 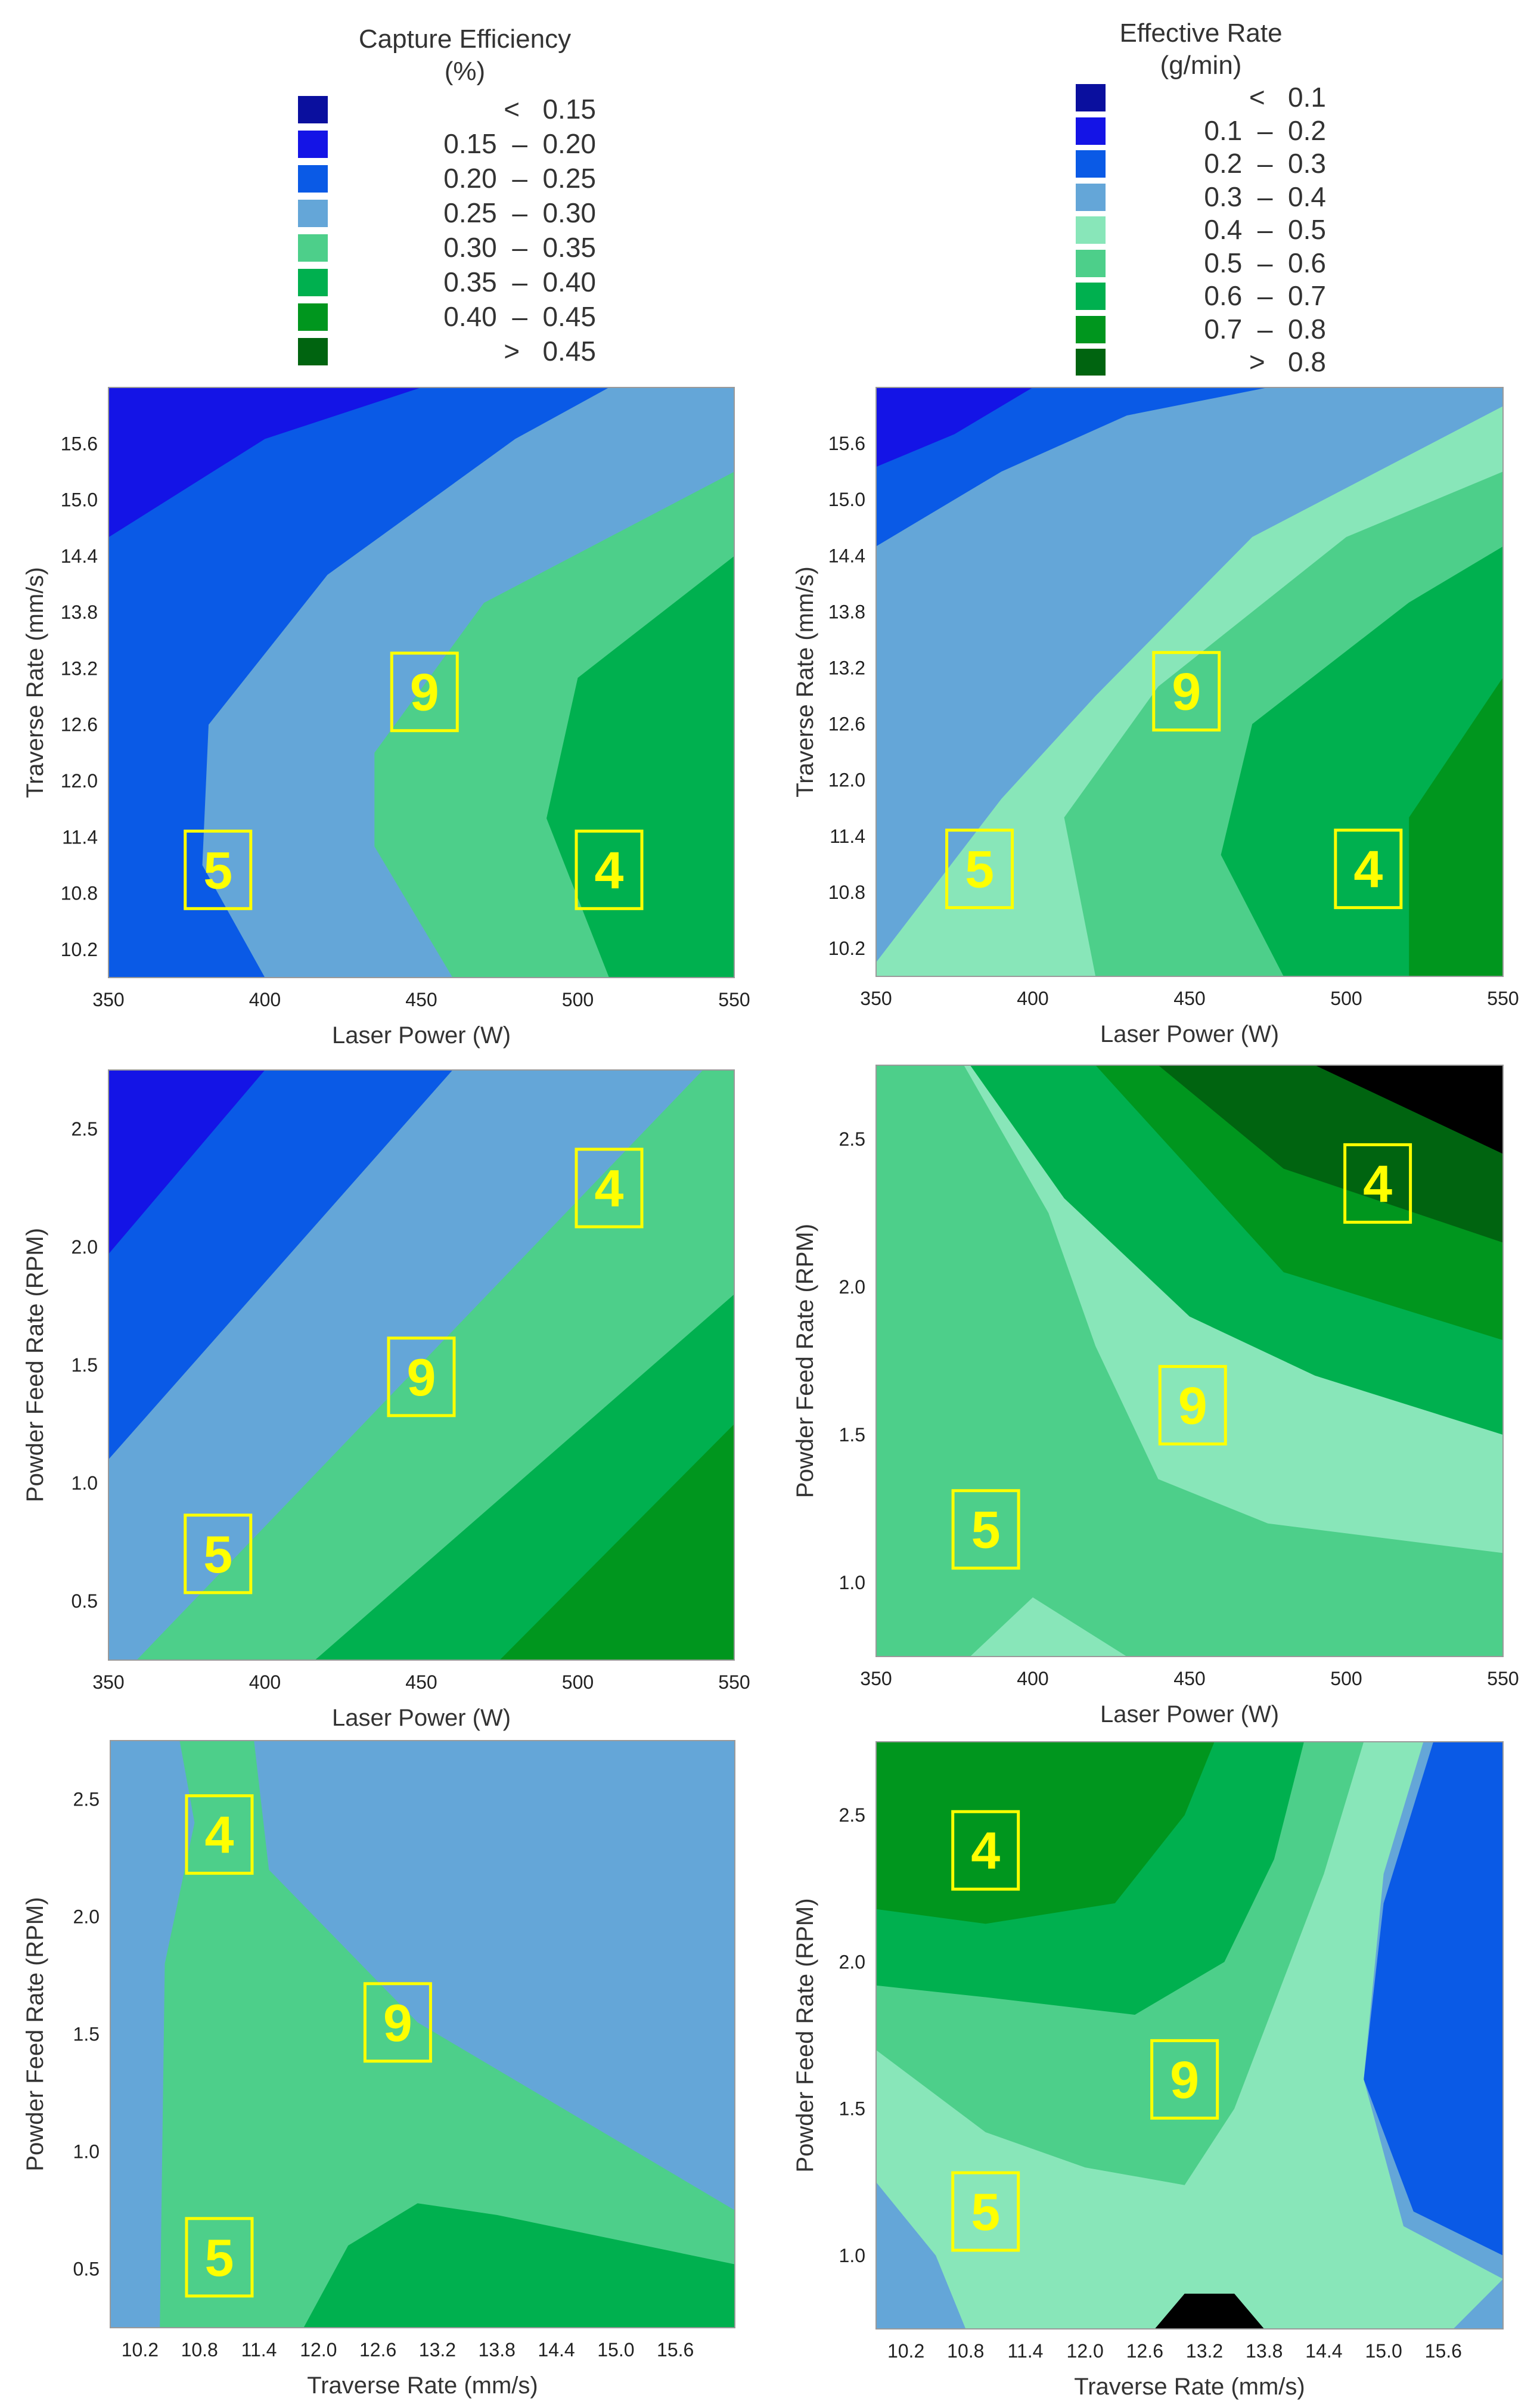 What do you see at coordinates (852, 1582) in the screenshot?
I see `y-tick-label: 1.0` at bounding box center [852, 1582].